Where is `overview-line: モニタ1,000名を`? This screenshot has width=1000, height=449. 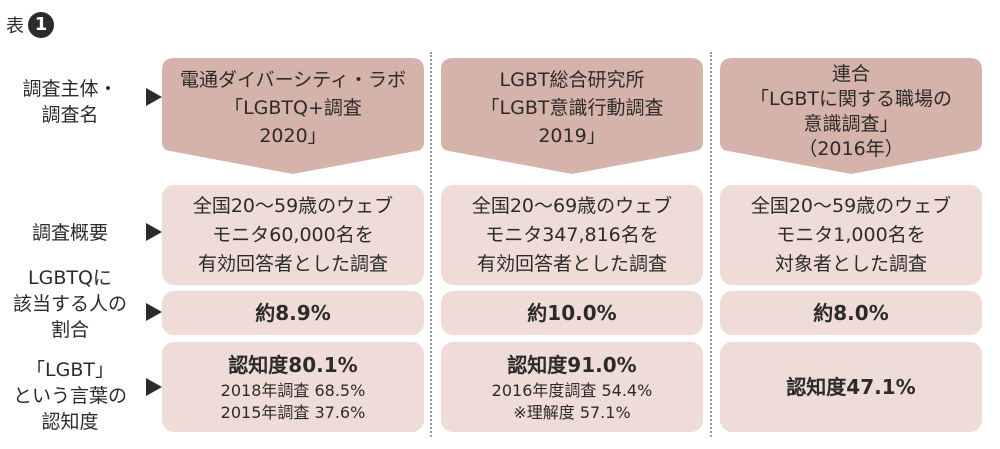 overview-line: モニタ1,000名を is located at coordinates (851, 234).